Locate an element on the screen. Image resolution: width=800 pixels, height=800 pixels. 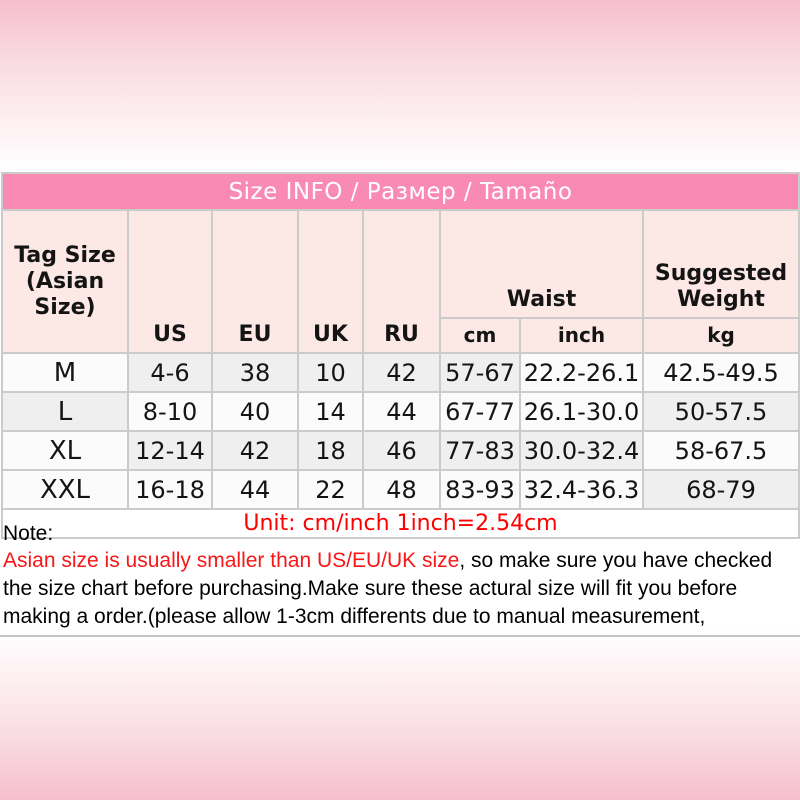
cell-waist-cm: 67-77 is located at coordinates (480, 411).